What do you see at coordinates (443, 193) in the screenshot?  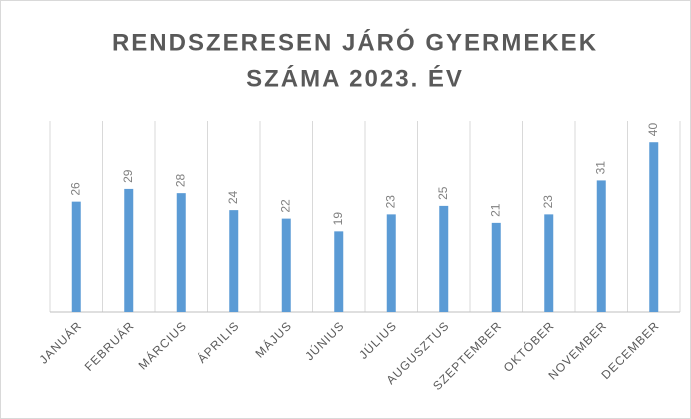 I see `data-label: 25` at bounding box center [443, 193].